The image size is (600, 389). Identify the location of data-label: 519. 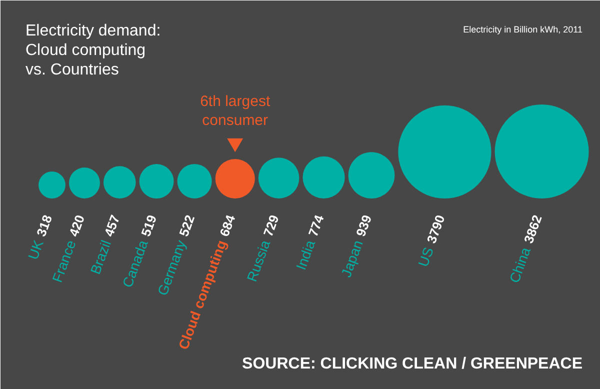
(149, 225).